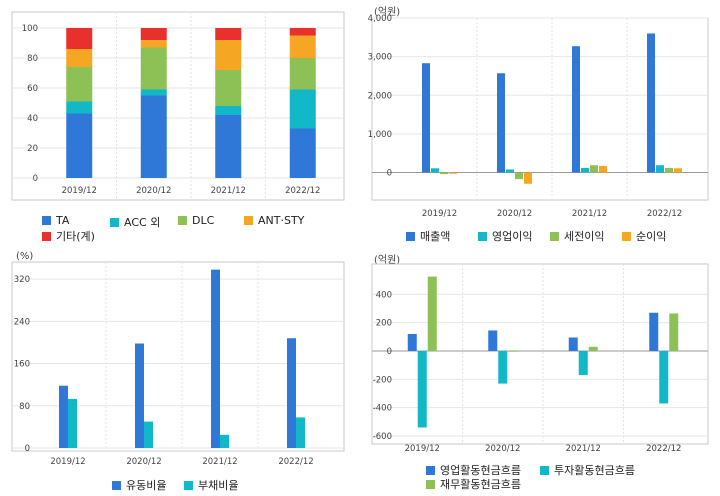 The image size is (720, 496). I want to click on legend-item: 영업활동현금흐름, so click(473, 470).